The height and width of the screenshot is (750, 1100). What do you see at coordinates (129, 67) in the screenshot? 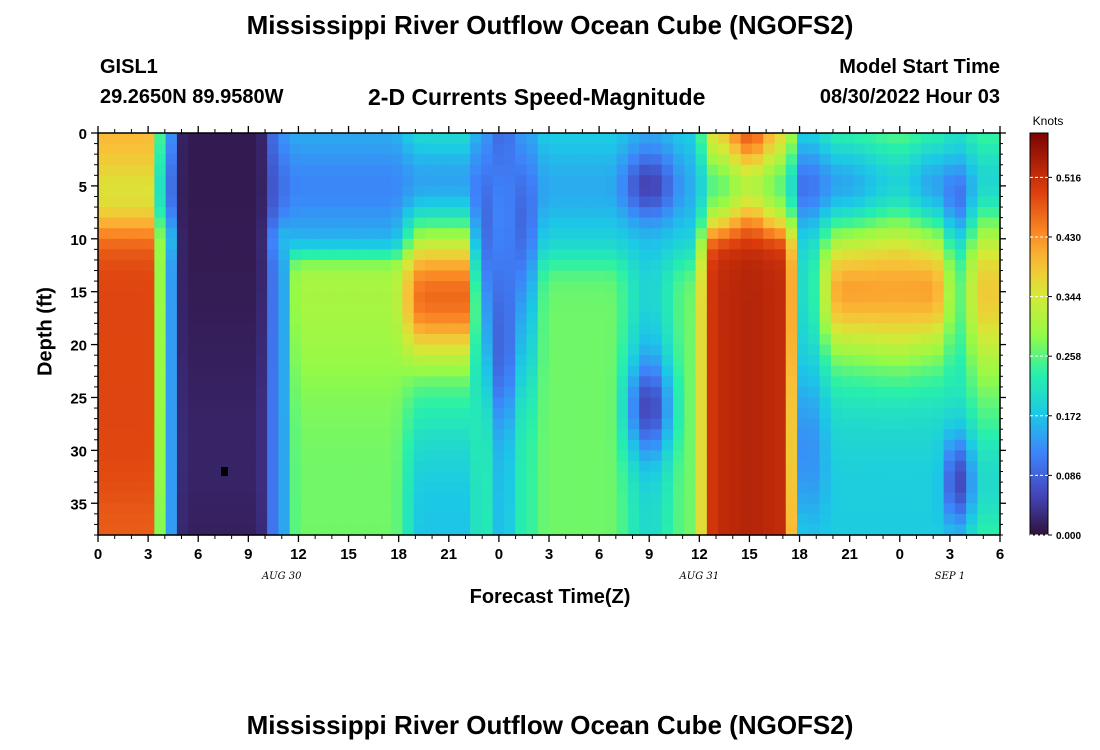
I see `station-id: GISL1` at bounding box center [129, 67].